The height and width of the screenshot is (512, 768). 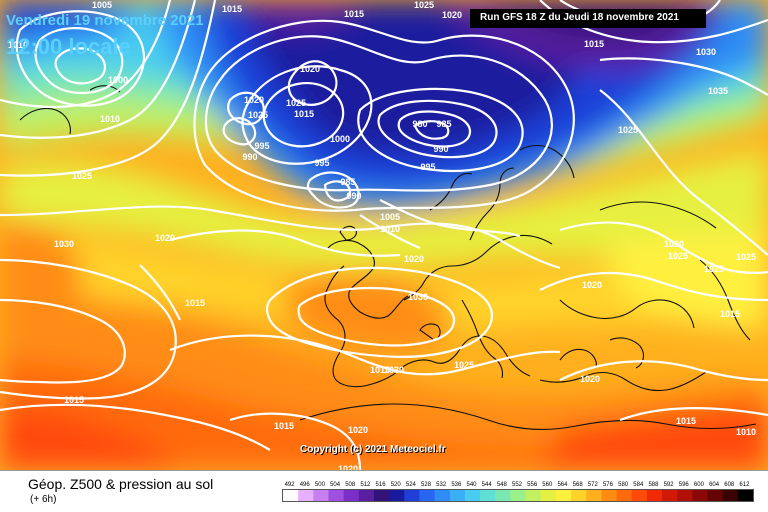 What do you see at coordinates (419, 124) in the screenshot?
I see `pressure-label: 980` at bounding box center [419, 124].